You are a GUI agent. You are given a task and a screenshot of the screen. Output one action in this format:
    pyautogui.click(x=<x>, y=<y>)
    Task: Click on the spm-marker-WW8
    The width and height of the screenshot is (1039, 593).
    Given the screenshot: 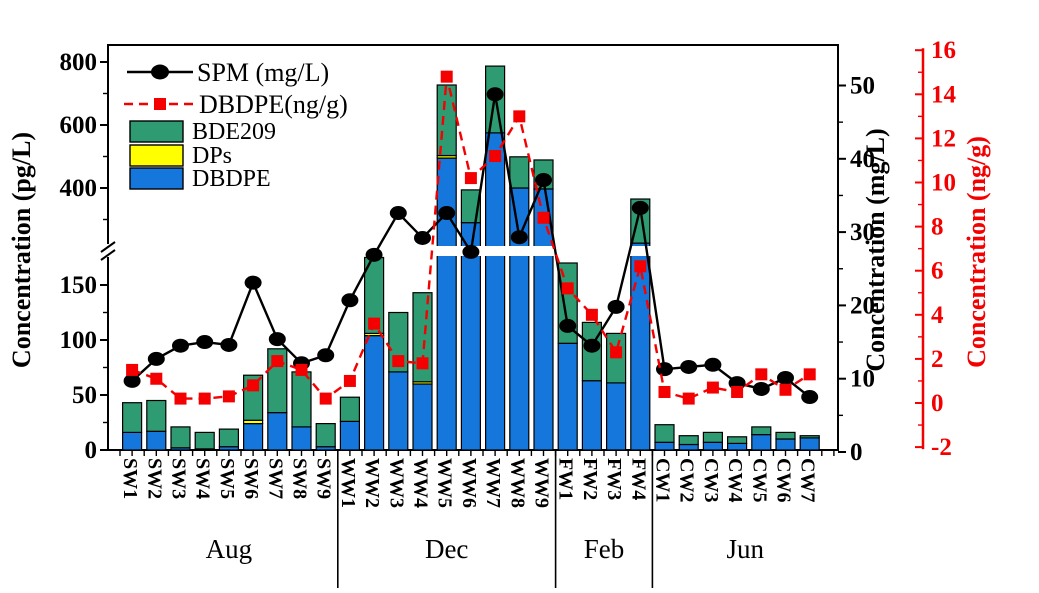 What is the action you would take?
    pyautogui.click(x=519, y=237)
    